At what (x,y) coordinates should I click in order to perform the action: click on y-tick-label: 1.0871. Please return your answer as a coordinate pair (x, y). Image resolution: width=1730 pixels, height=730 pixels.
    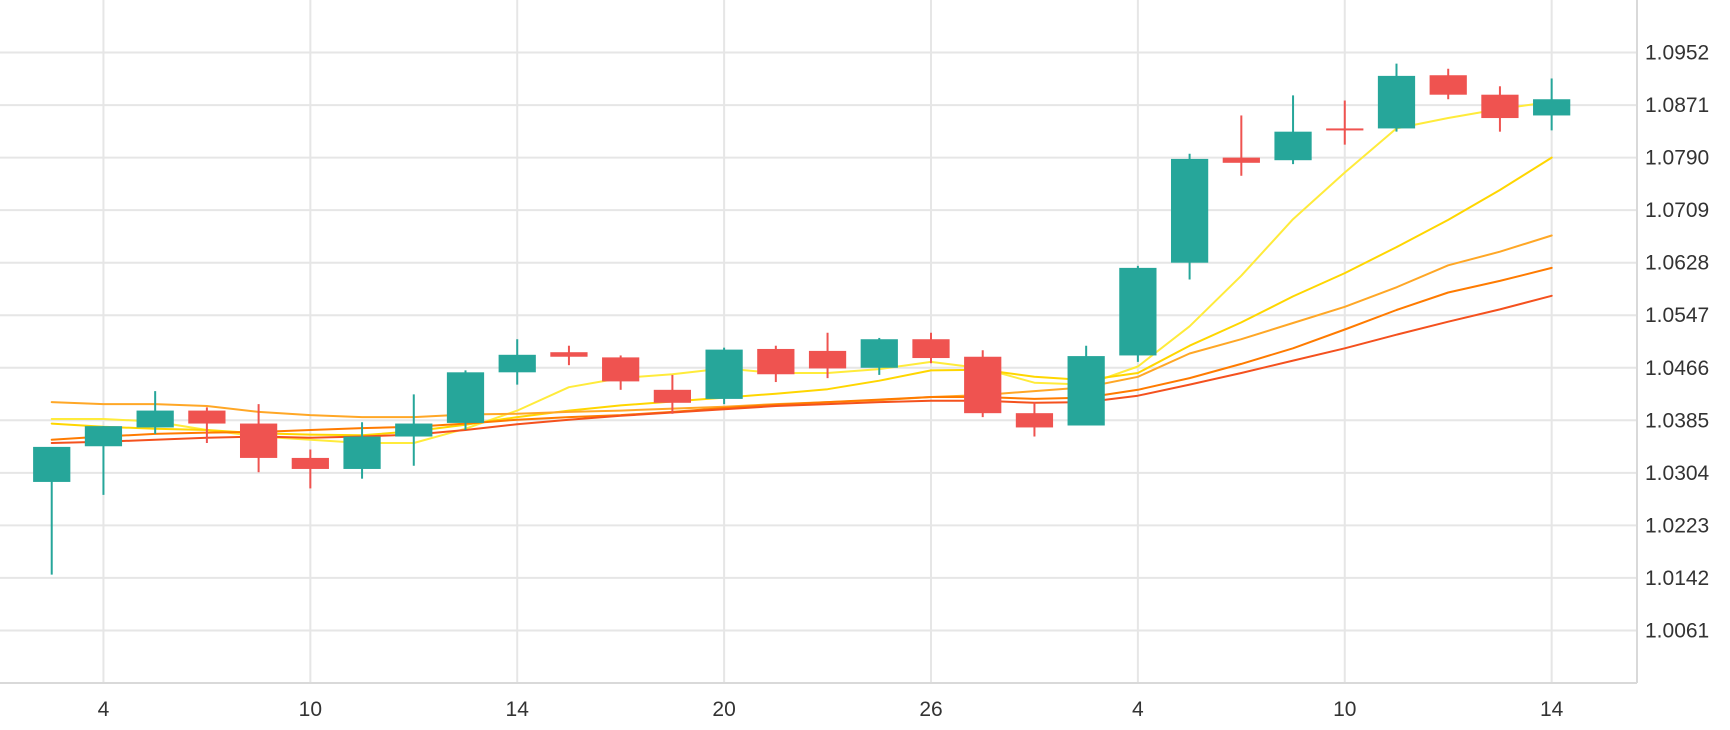
    Looking at the image, I should click on (1677, 105).